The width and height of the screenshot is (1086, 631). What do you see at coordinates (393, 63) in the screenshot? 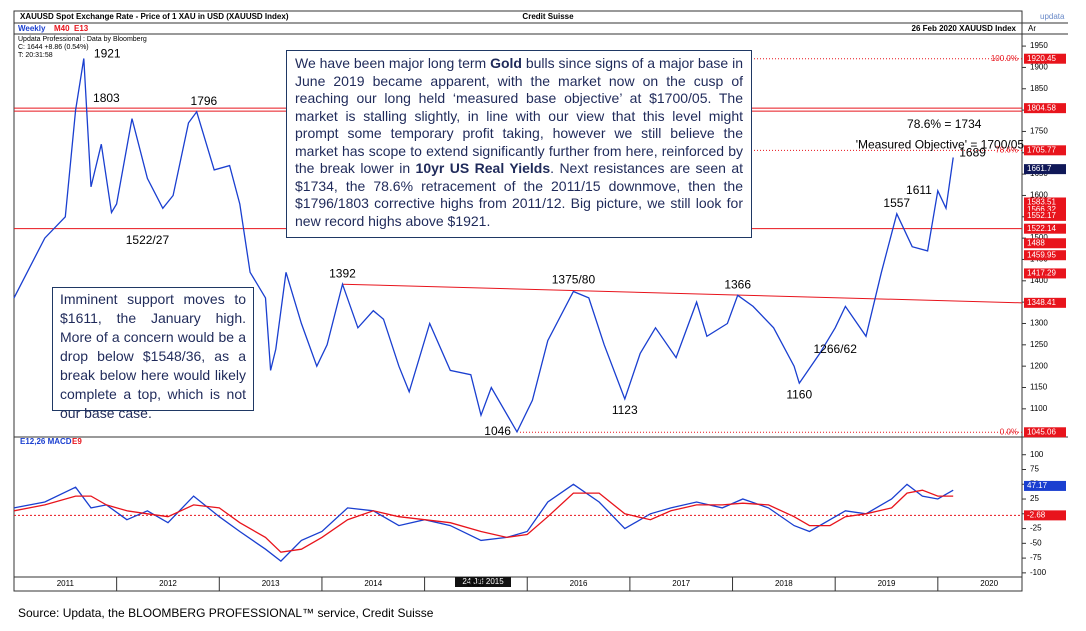
I see `commentary-text: We have been major long term` at bounding box center [393, 63].